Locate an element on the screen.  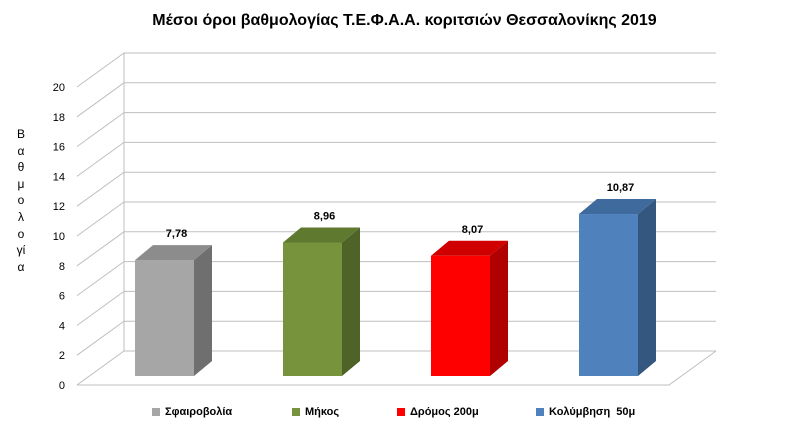
y-tick-label: 16 is located at coordinates (59, 148).